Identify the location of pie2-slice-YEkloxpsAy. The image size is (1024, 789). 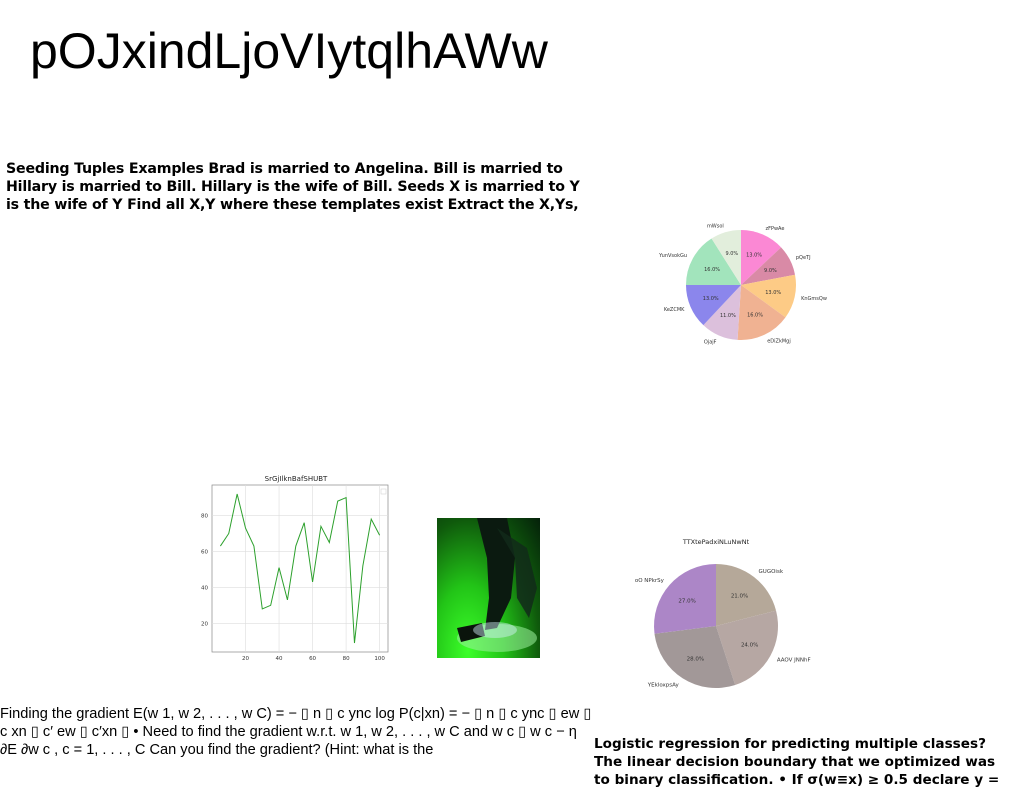
(695, 657).